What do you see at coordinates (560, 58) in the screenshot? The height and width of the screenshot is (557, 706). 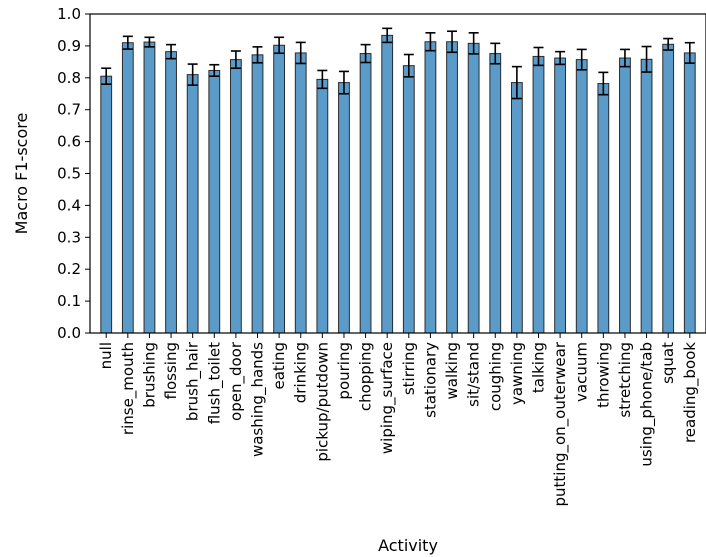 I see `error-bar-putting-on-outerwear` at bounding box center [560, 58].